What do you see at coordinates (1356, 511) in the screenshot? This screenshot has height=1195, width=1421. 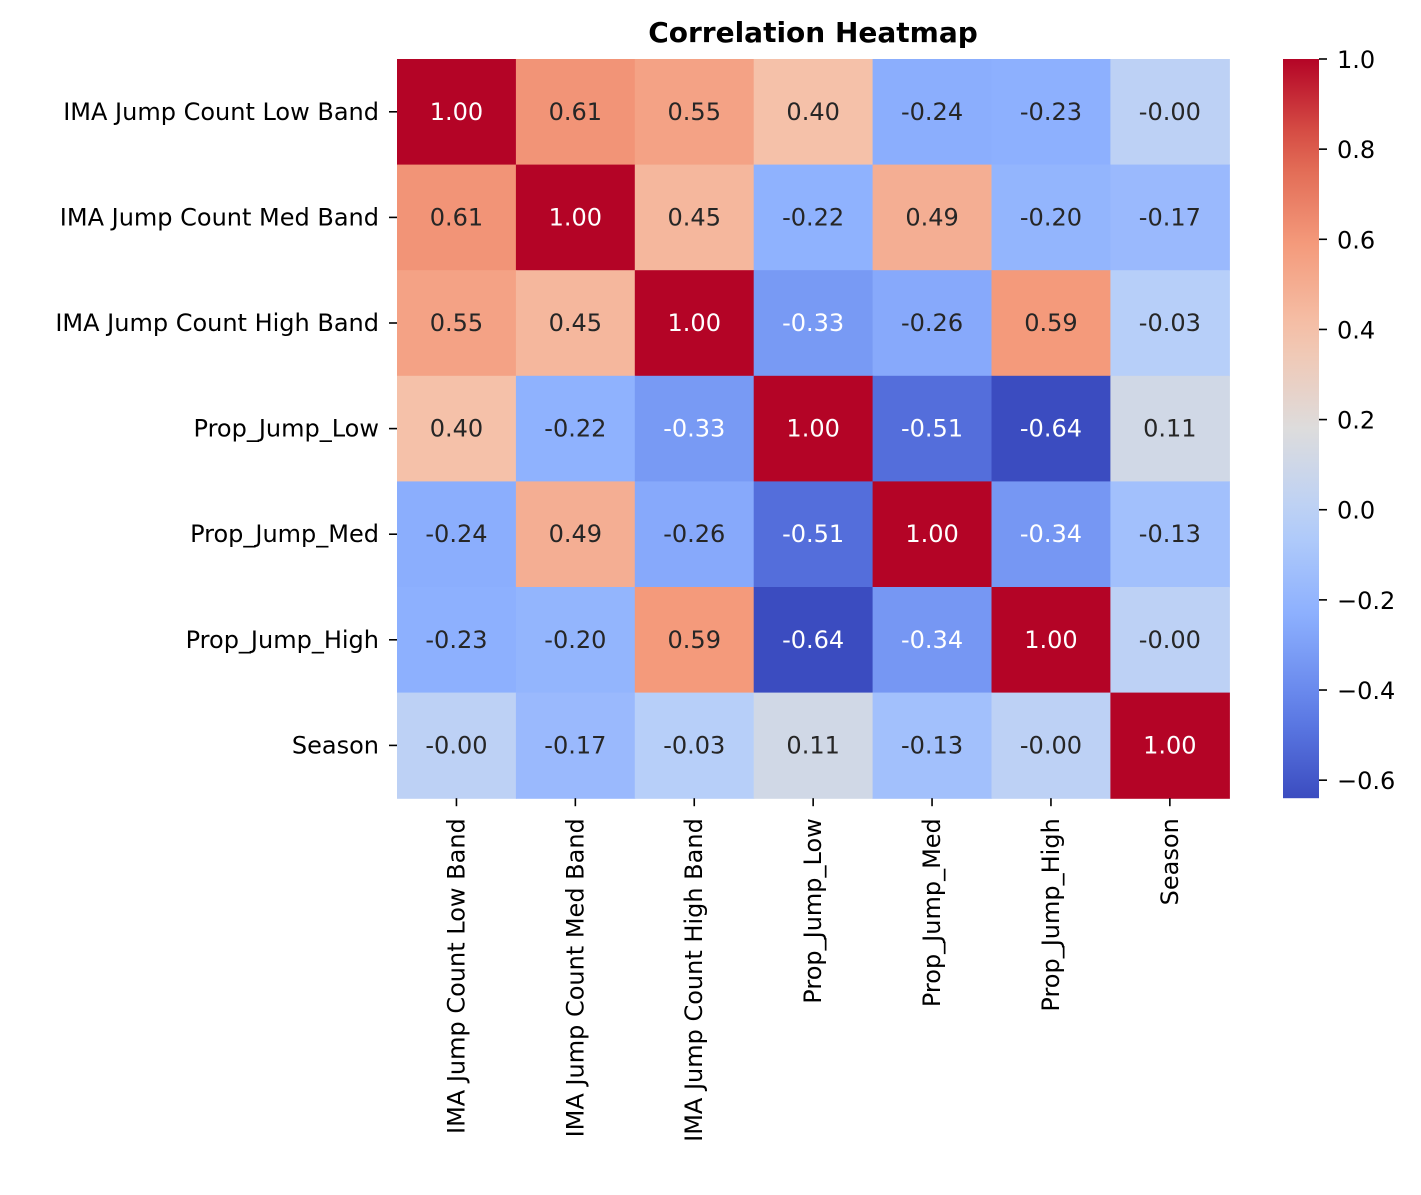 I see `colorbar-tick-label: 0.0` at bounding box center [1356, 511].